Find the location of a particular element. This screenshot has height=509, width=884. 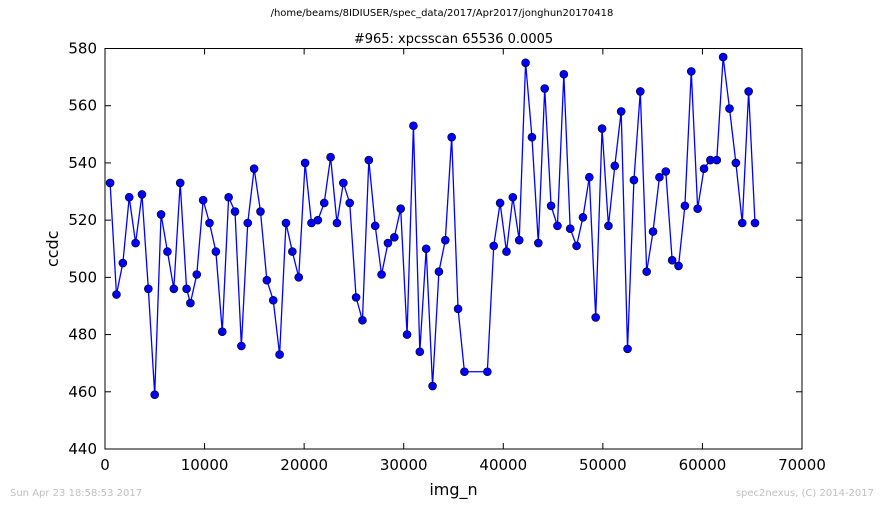

x-tick-label: 40000 is located at coordinates (503, 465).